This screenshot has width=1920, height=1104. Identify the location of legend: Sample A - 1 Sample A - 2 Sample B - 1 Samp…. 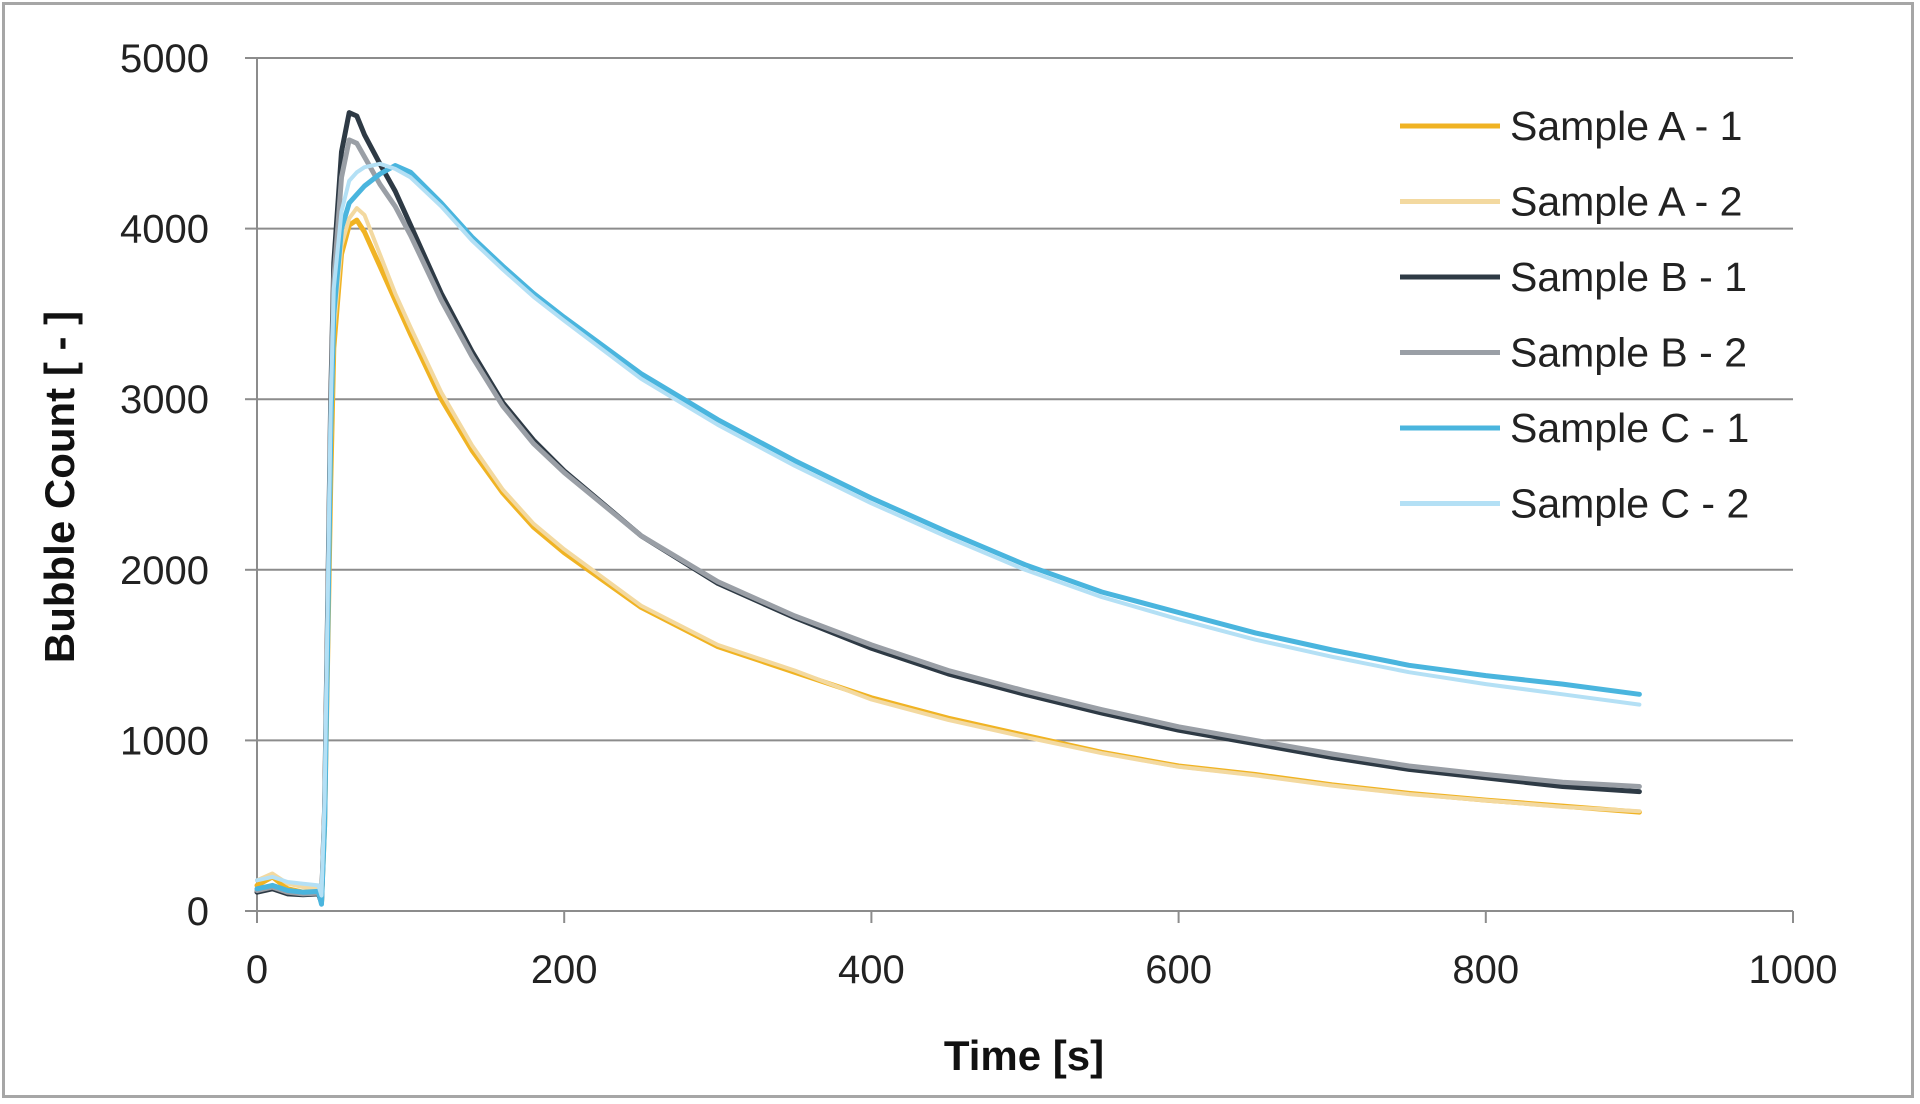
(1574, 315).